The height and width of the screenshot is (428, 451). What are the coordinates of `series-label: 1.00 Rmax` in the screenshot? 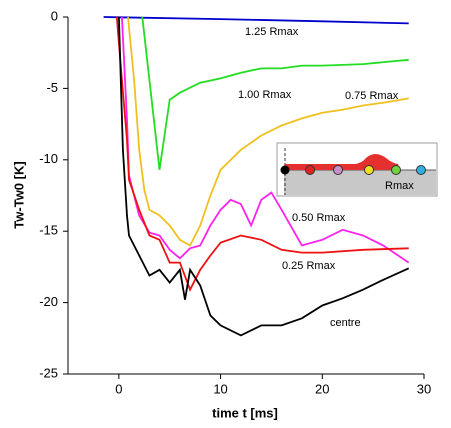 It's located at (265, 95).